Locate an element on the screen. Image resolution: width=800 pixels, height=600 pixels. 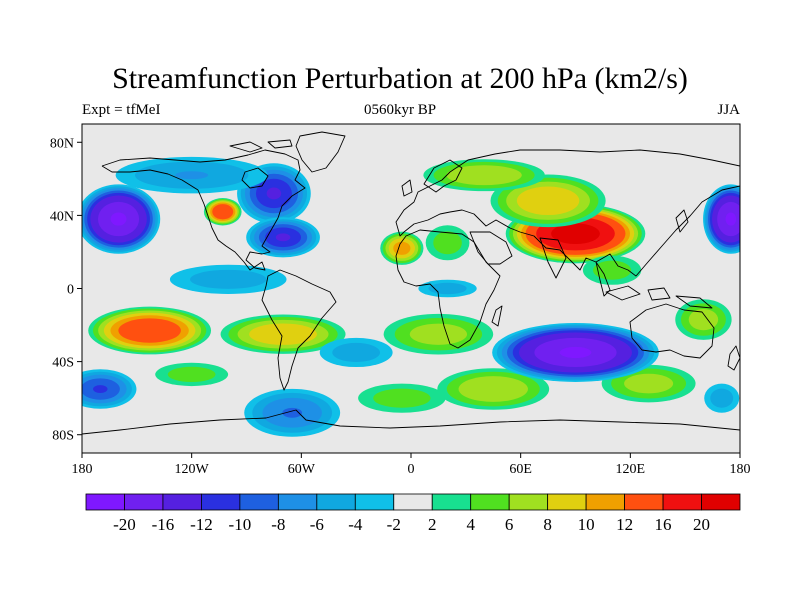
coastline-hudson-bay is located at coordinates (255, 178).